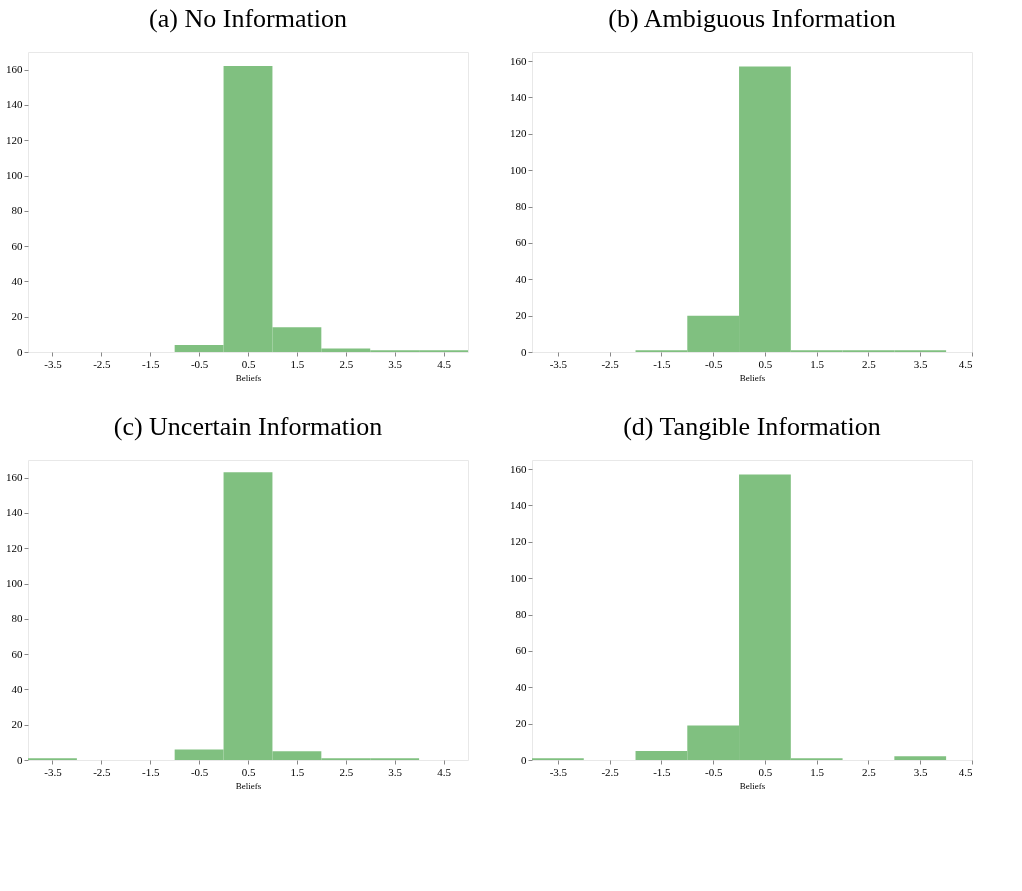 This screenshot has height=891, width=1022. I want to click on chart-title: (b) Ambiguous Information, so click(752, 18).